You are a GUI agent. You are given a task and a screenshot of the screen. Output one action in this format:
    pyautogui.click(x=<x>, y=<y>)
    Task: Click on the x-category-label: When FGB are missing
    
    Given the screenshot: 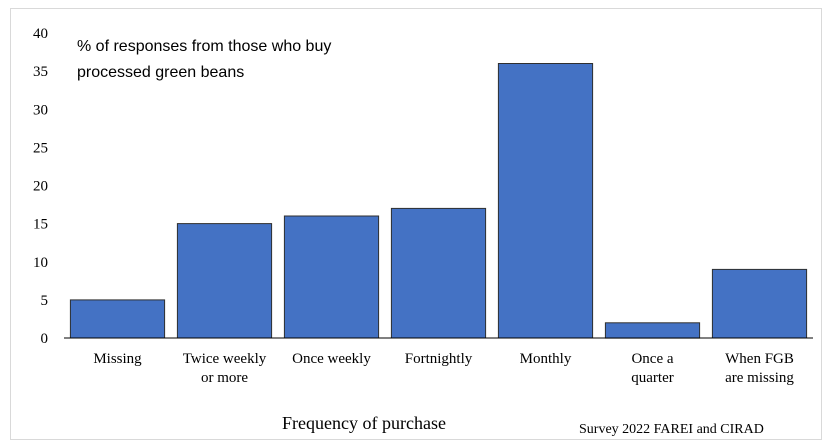 What is the action you would take?
    pyautogui.click(x=759, y=368)
    